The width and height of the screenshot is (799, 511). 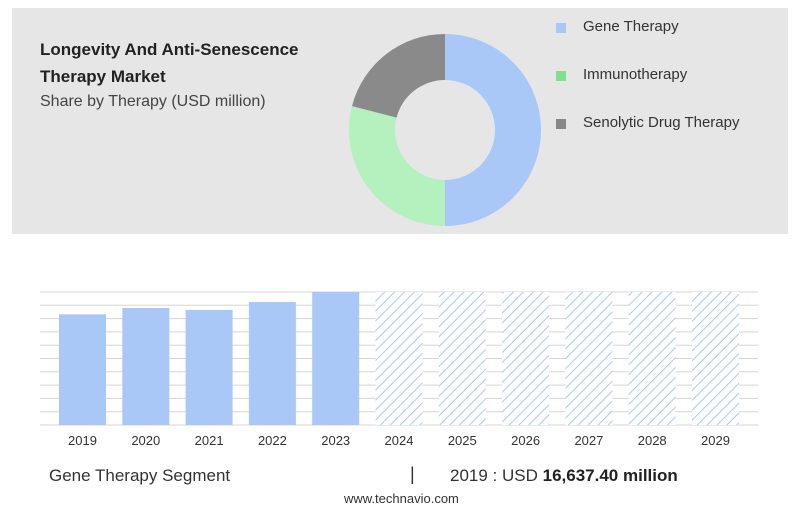 I want to click on x-tick-label: 2027, so click(x=588, y=440).